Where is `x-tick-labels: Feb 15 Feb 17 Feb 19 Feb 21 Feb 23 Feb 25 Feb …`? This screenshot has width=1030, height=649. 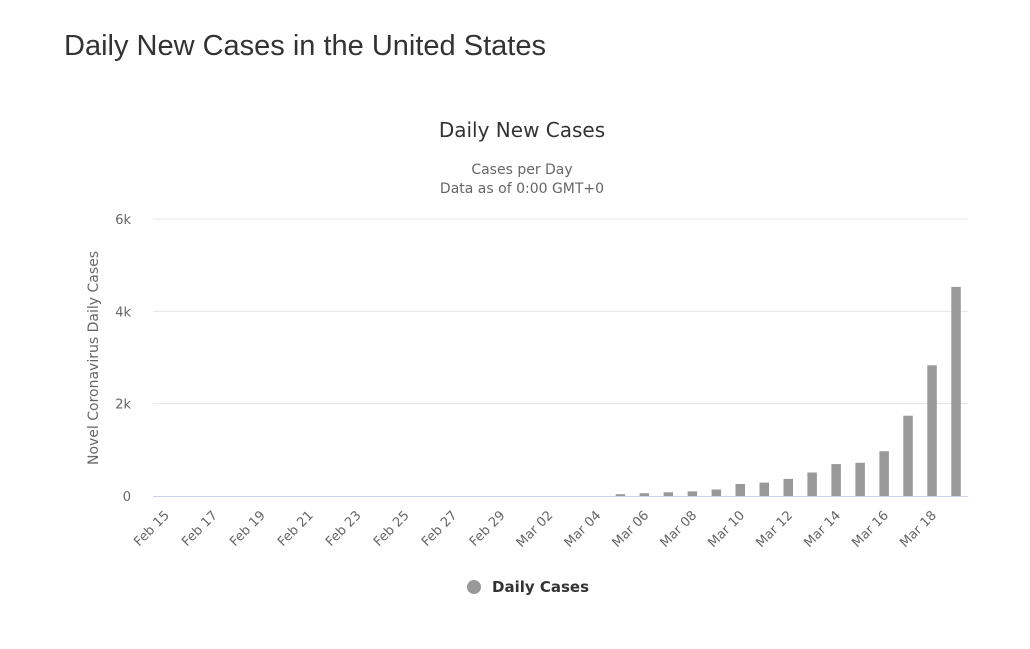 x-tick-labels: Feb 15 Feb 17 Feb 19 Feb 21 Feb 23 Feb 25 Feb … is located at coordinates (535, 529).